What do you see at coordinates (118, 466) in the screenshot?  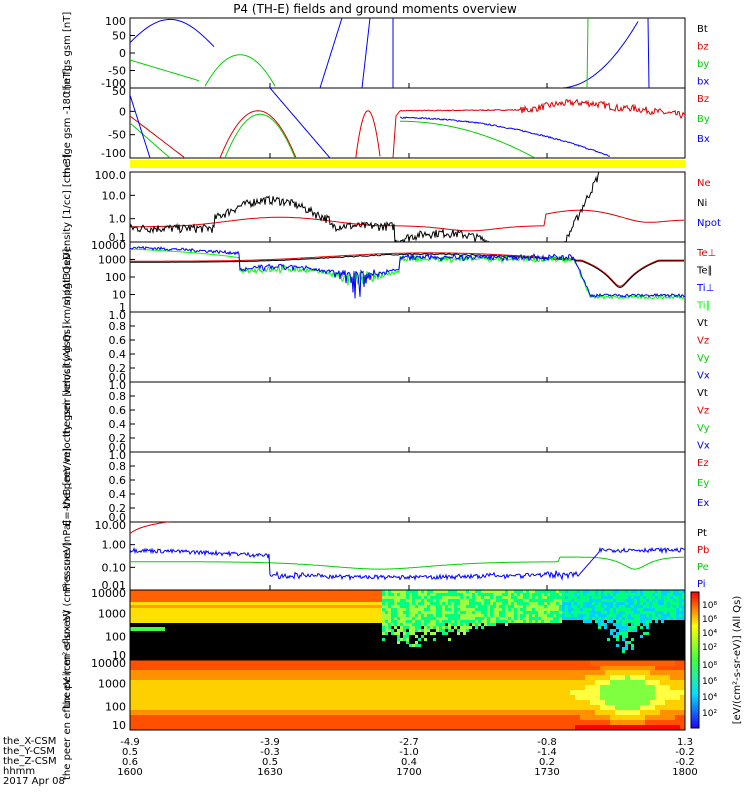 I see `y-tick-label: 0.8` at bounding box center [118, 466].